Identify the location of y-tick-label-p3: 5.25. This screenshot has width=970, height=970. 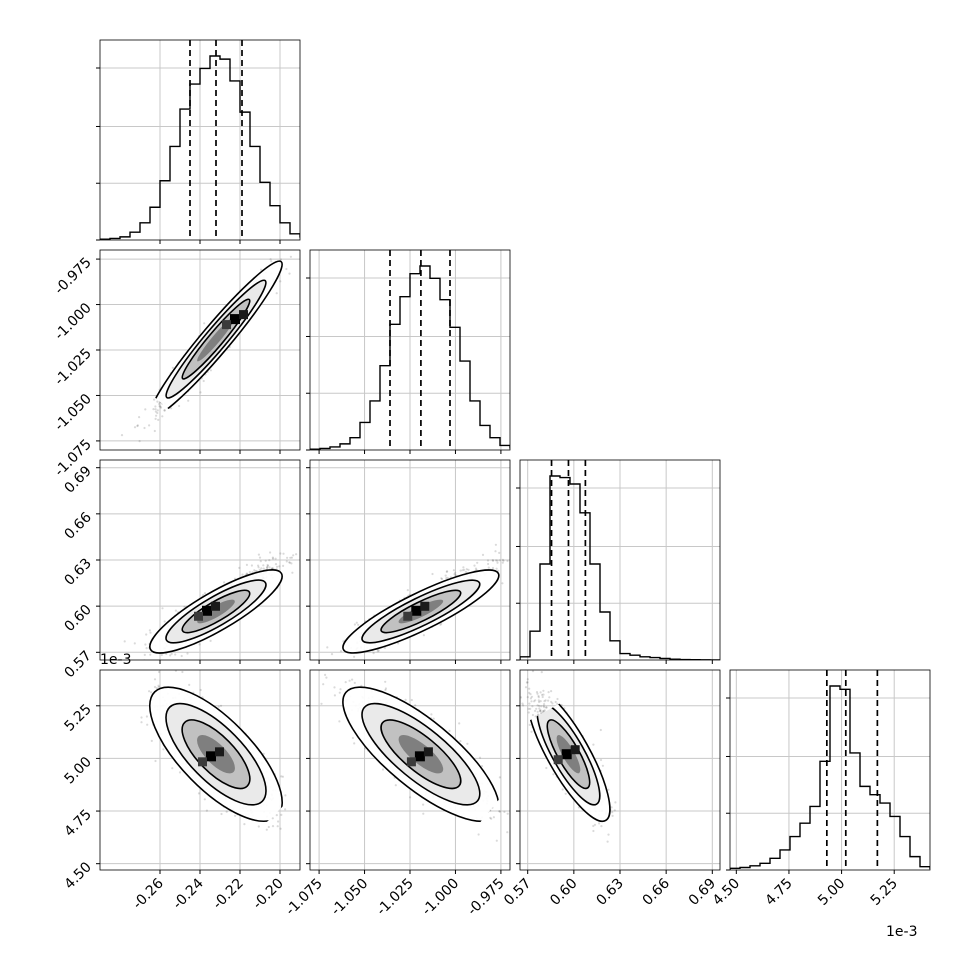
(77, 717).